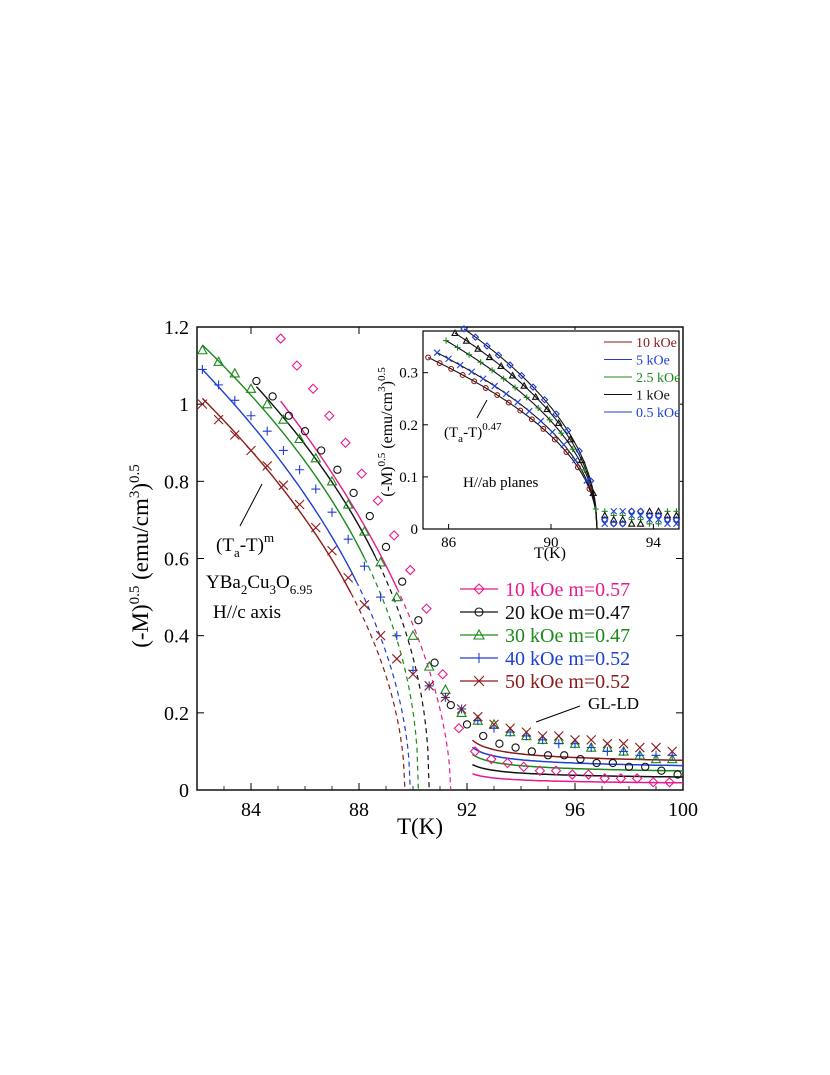  What do you see at coordinates (658, 413) in the screenshot?
I see `inset-legend-label: 0.5 kOe` at bounding box center [658, 413].